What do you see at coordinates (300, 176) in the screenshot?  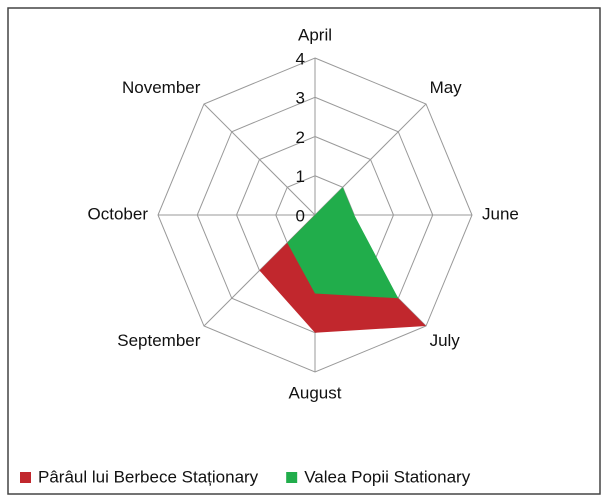 I see `y-tick-label: 1` at bounding box center [300, 176].